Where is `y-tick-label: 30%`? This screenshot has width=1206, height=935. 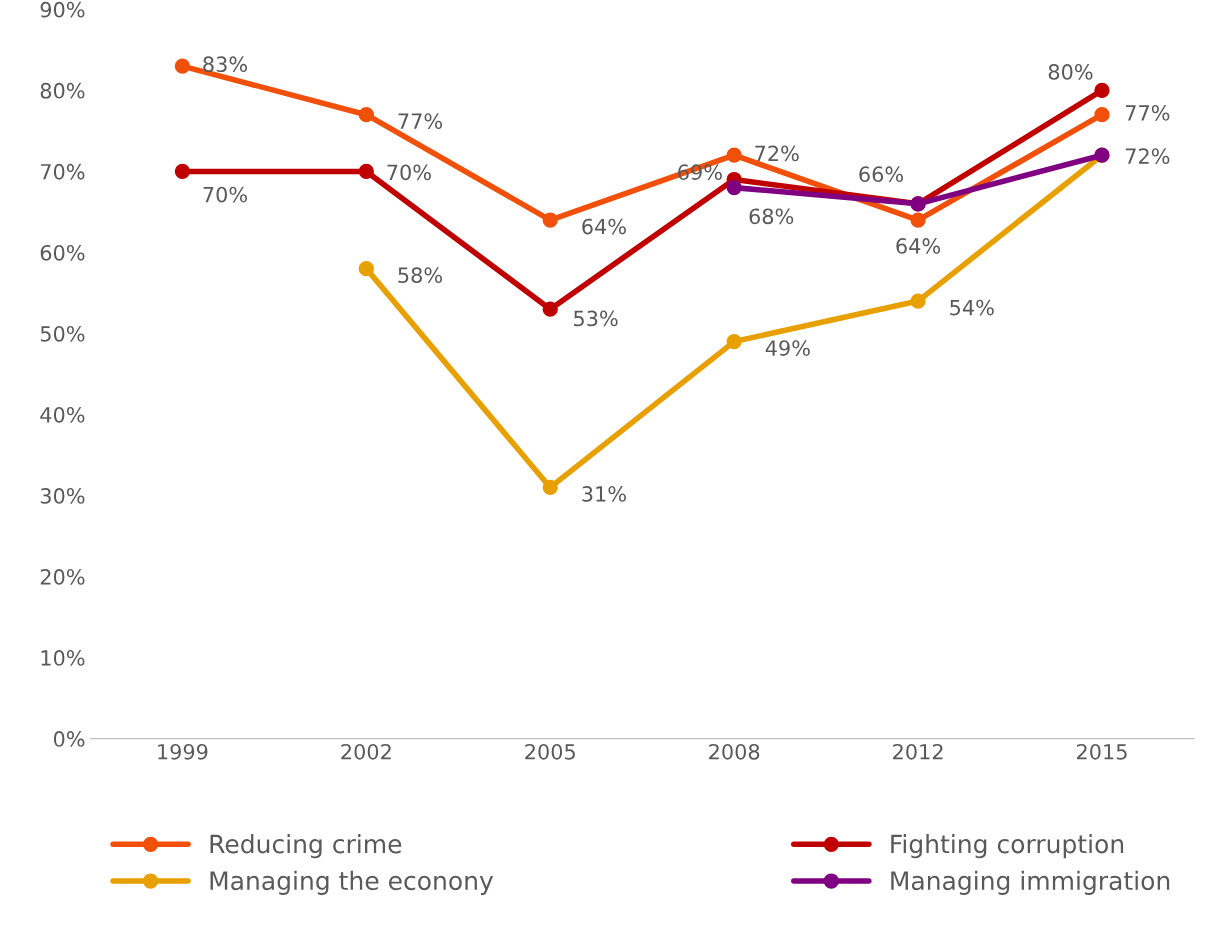
y-tick-label: 30% is located at coordinates (62, 496).